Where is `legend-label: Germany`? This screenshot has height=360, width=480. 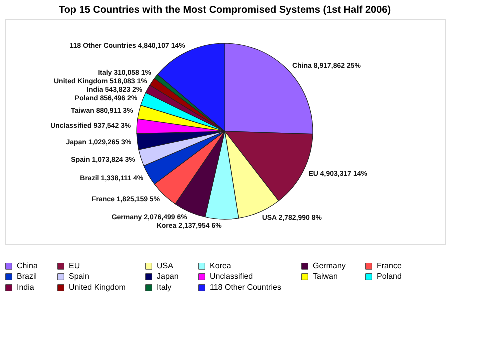 legend-label: Germany is located at coordinates (329, 265).